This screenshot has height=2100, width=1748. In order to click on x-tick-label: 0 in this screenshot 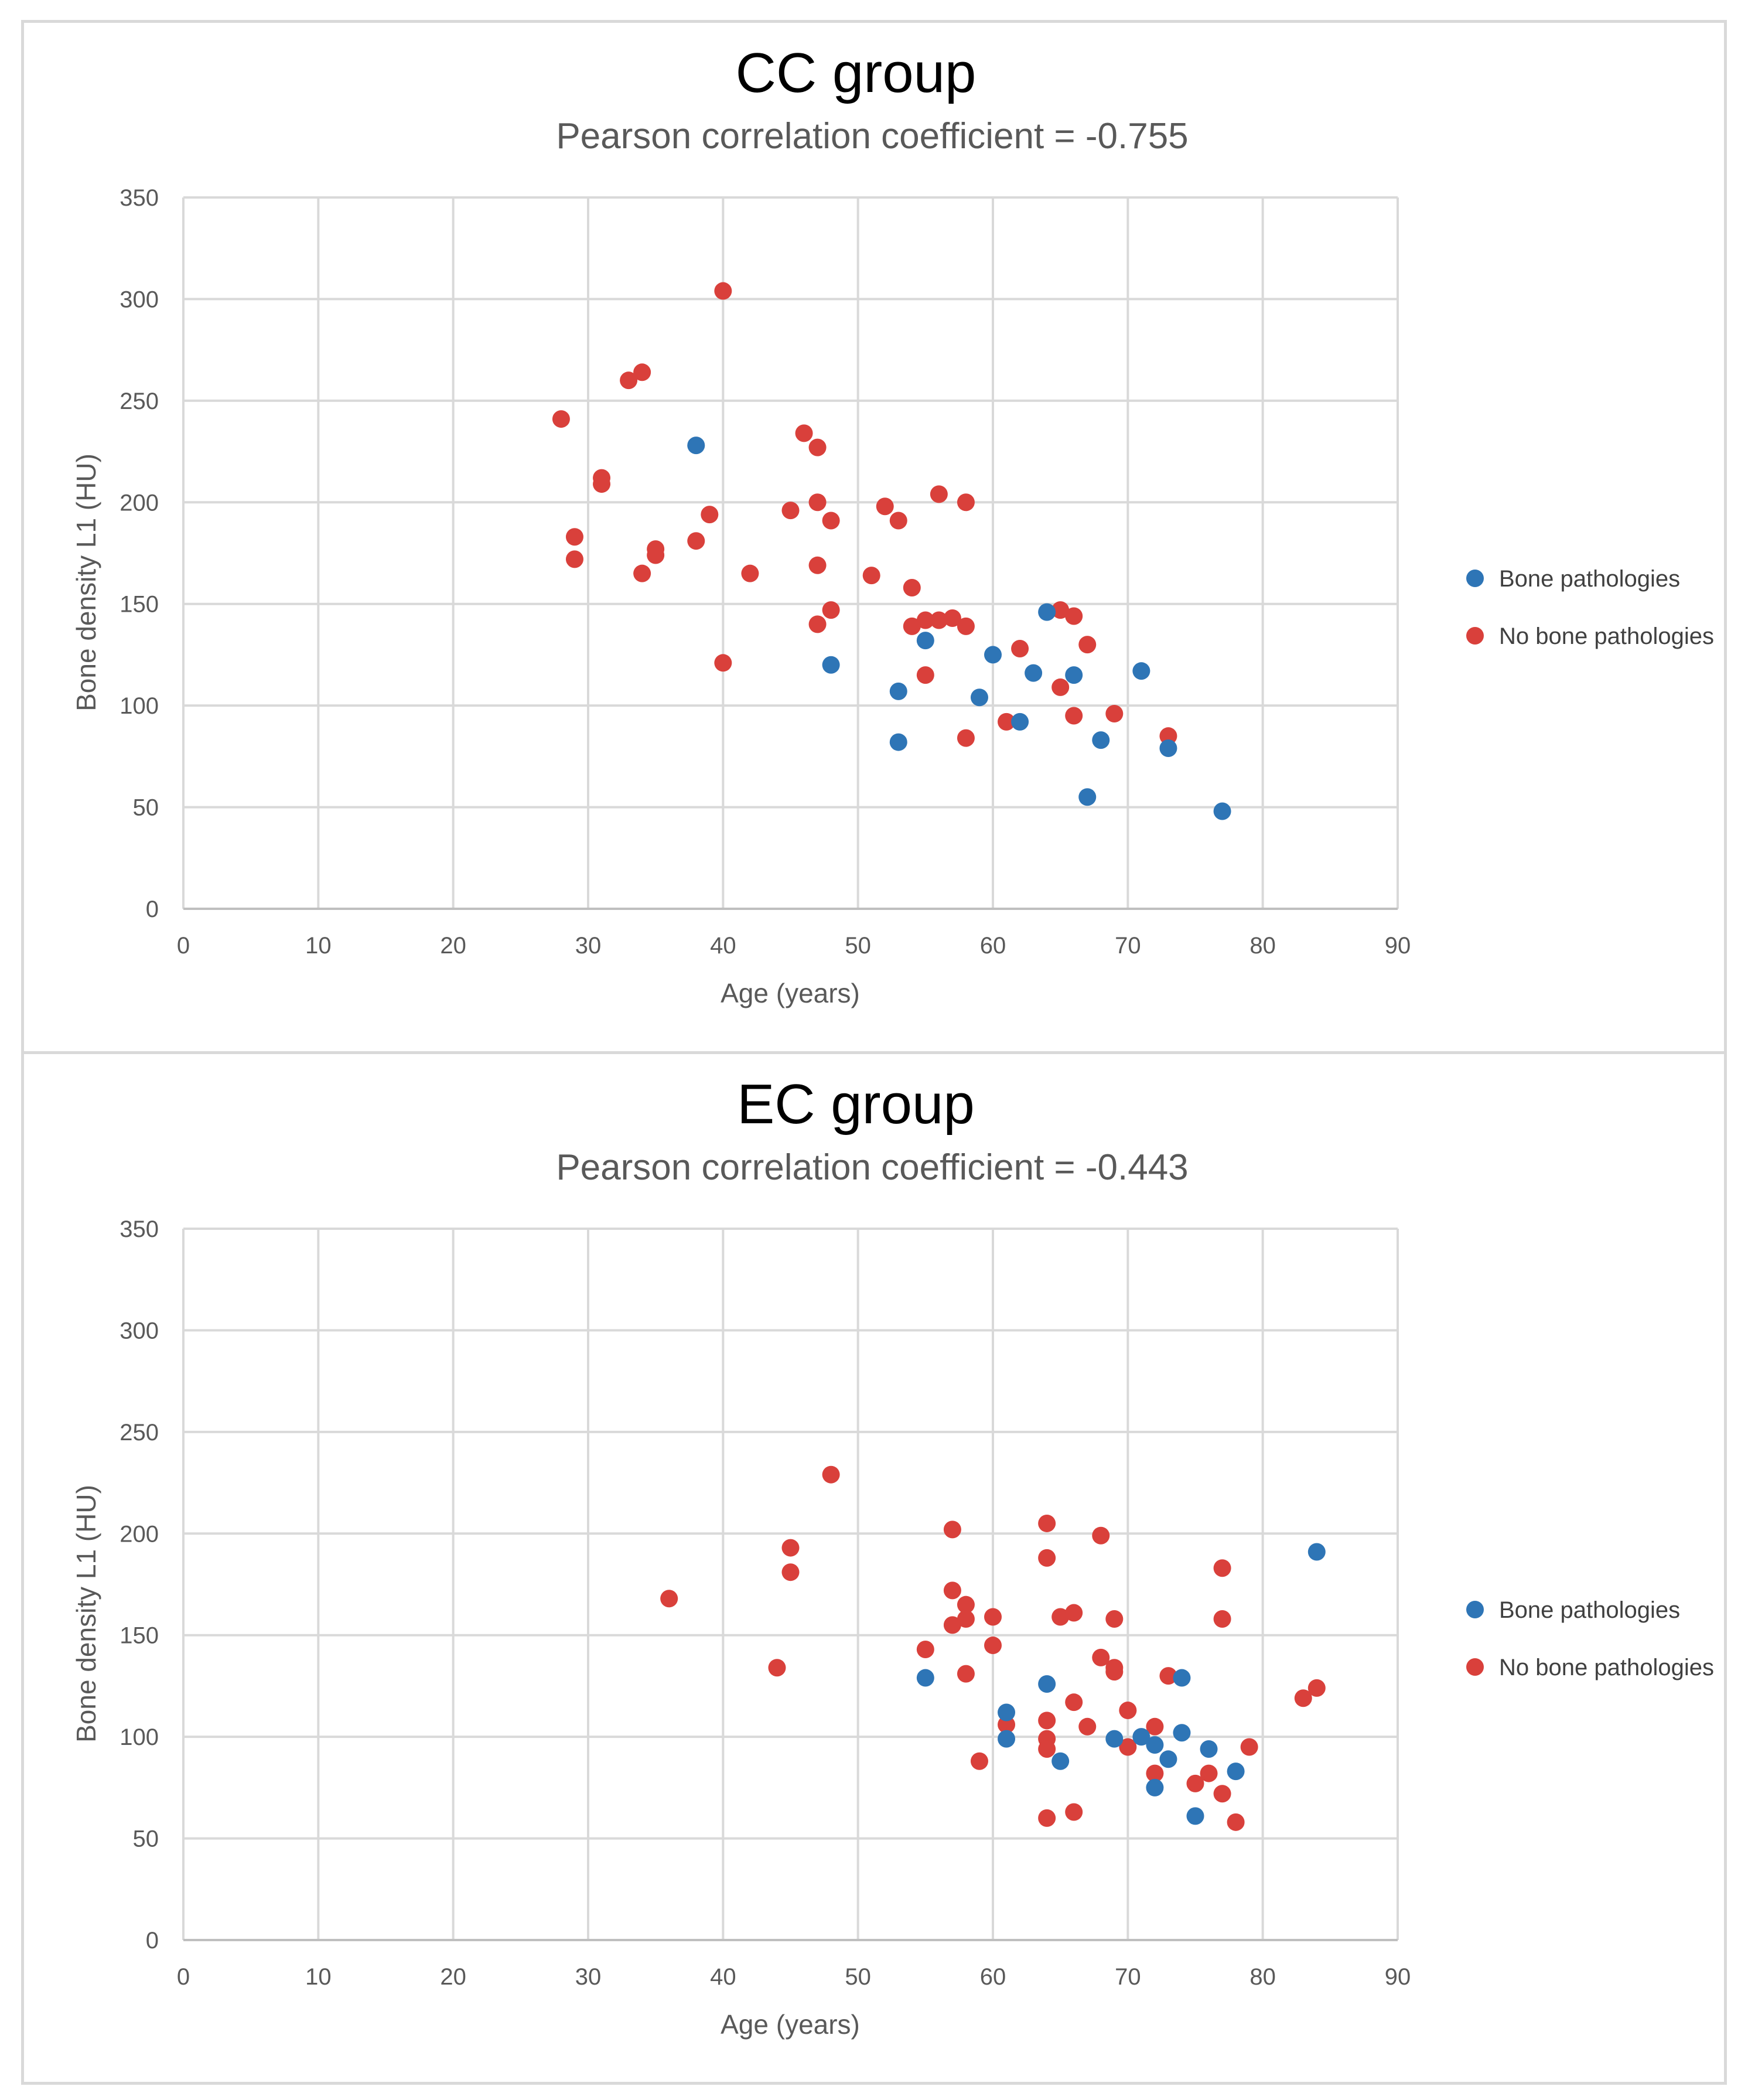, I will do `click(183, 1977)`.